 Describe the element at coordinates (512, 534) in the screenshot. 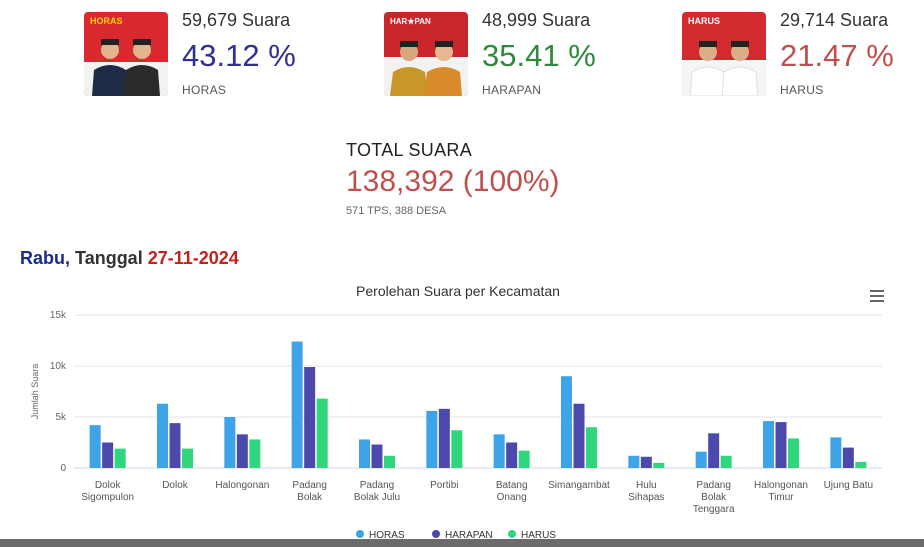

I see `legend-marker-harus` at that location.